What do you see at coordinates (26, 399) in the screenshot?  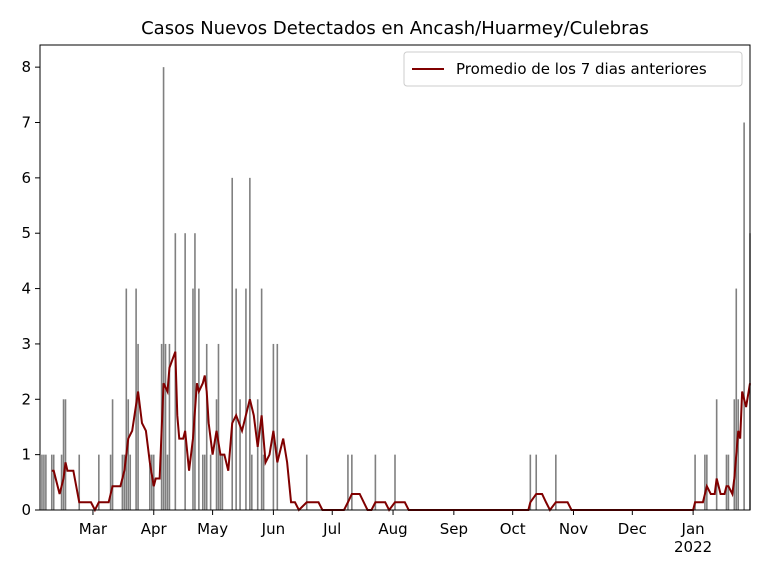 I see `y-tick-label: 2` at bounding box center [26, 399].